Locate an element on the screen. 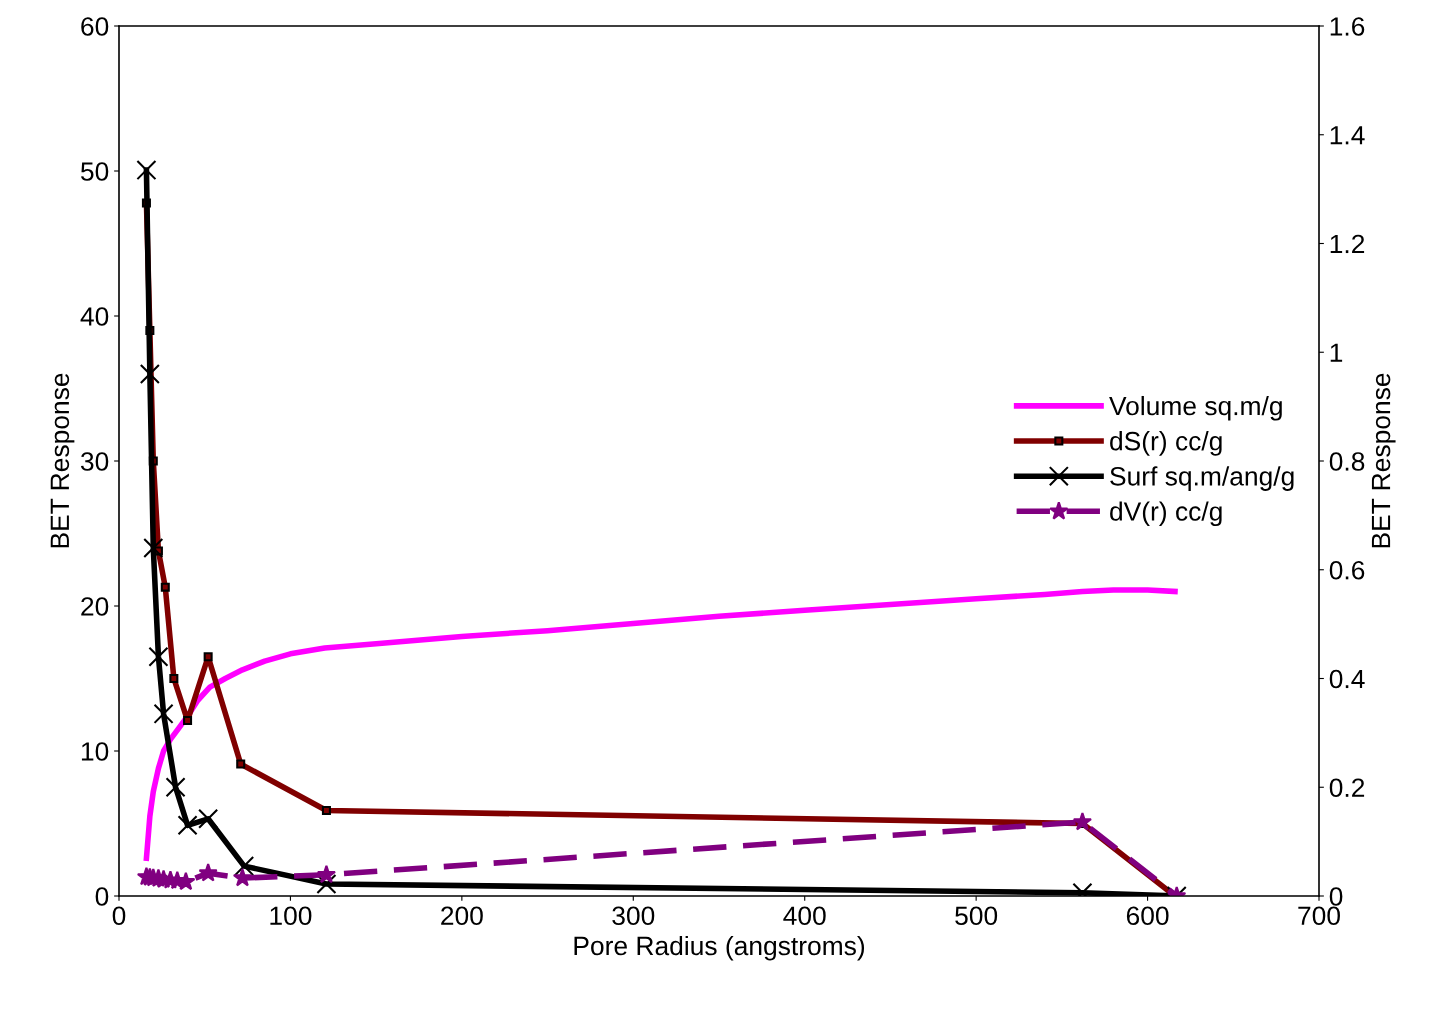 This screenshot has width=1440, height=1014. y2-tick-label: 0.6 is located at coordinates (1347, 570).